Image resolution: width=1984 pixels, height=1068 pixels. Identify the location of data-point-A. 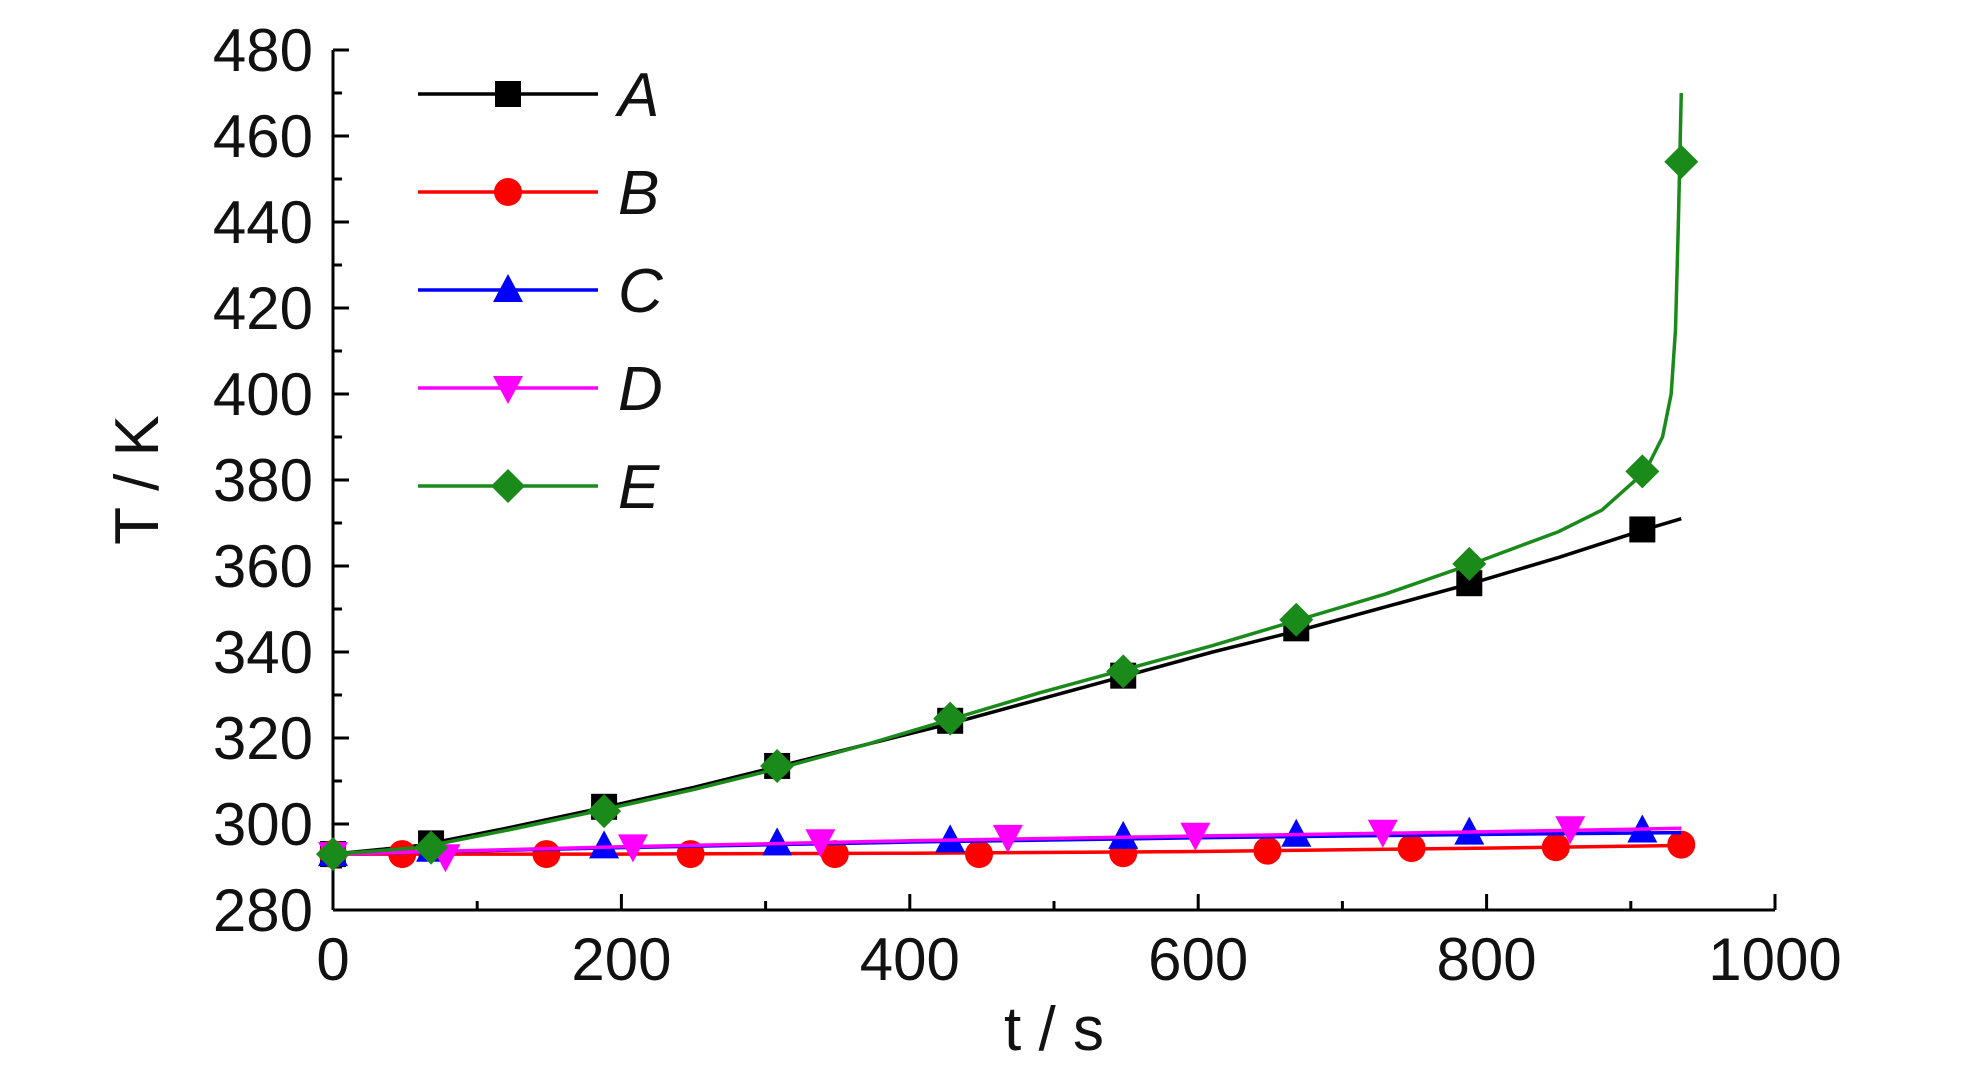
(1642, 529).